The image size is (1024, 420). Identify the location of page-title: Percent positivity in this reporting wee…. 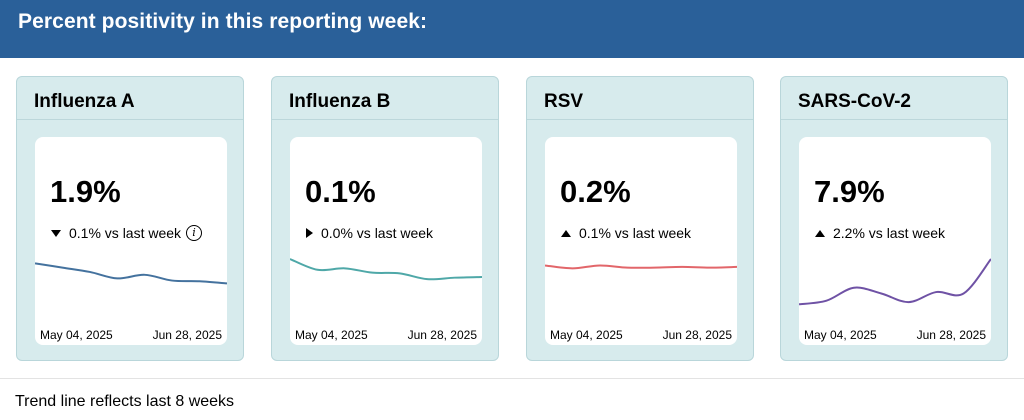
(223, 21).